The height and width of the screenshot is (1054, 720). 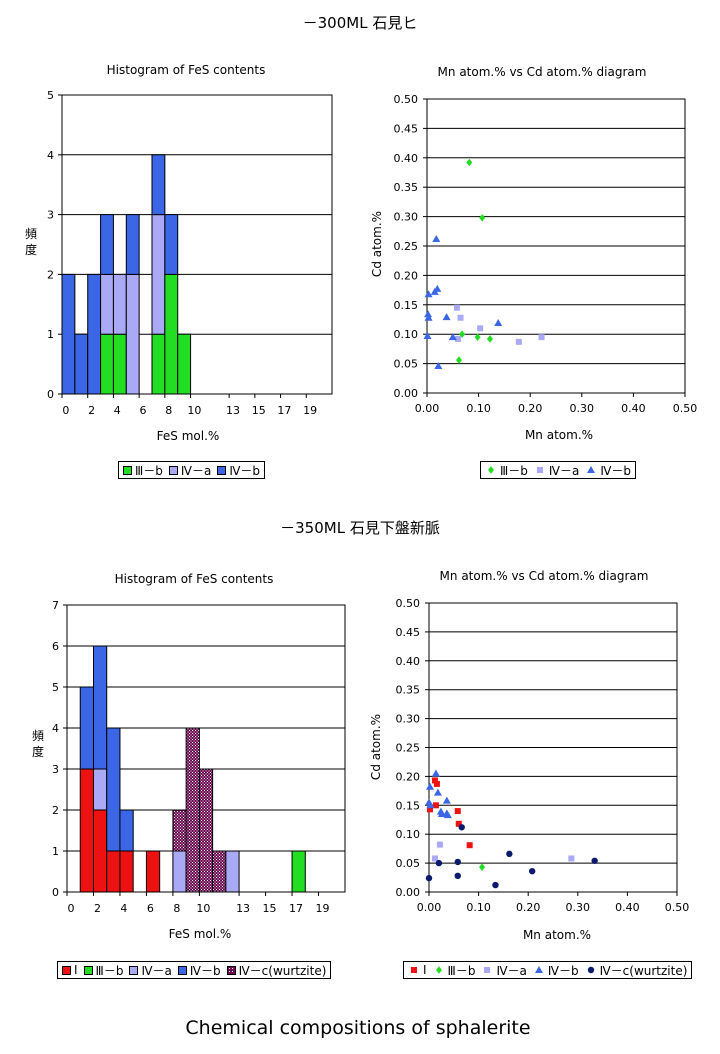 I want to click on x-tick-label: 8, so click(x=168, y=410).